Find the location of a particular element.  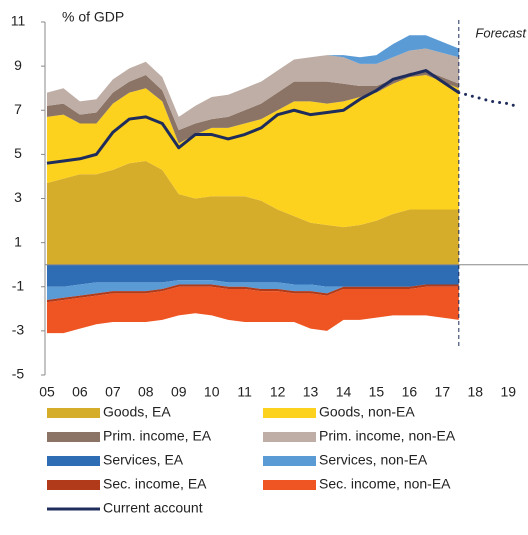

x-tick-label: 08 is located at coordinates (146, 392).